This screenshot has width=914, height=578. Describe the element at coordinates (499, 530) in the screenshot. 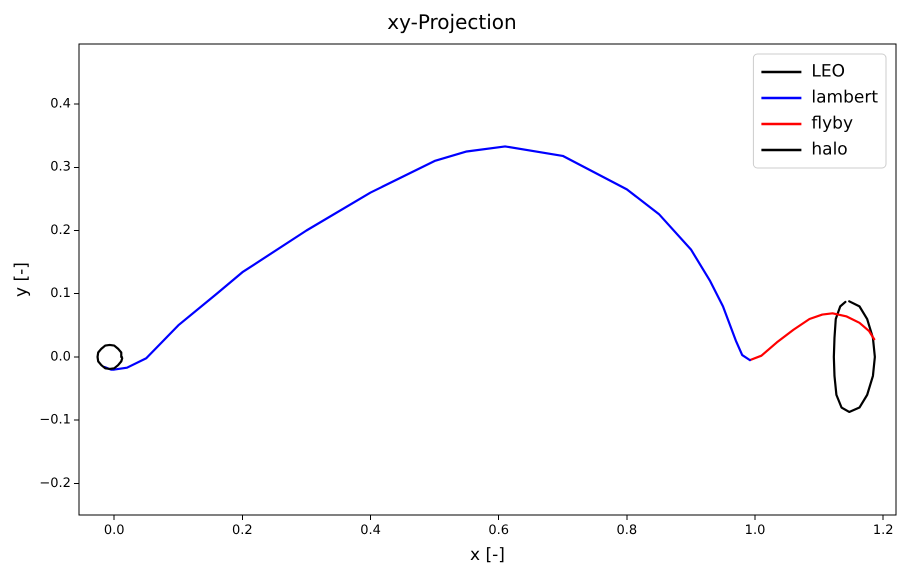

I see `x-tick-label: 0.6` at that location.